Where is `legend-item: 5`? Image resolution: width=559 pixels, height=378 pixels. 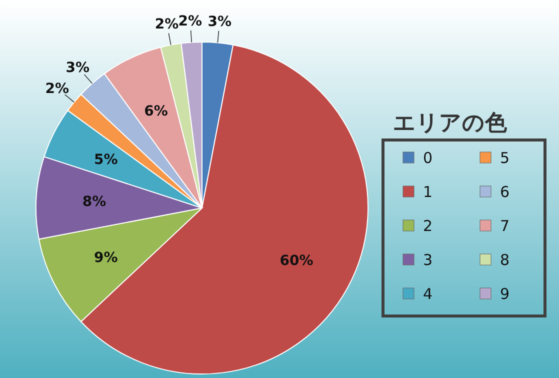
legend-item: 5 is located at coordinates (495, 158).